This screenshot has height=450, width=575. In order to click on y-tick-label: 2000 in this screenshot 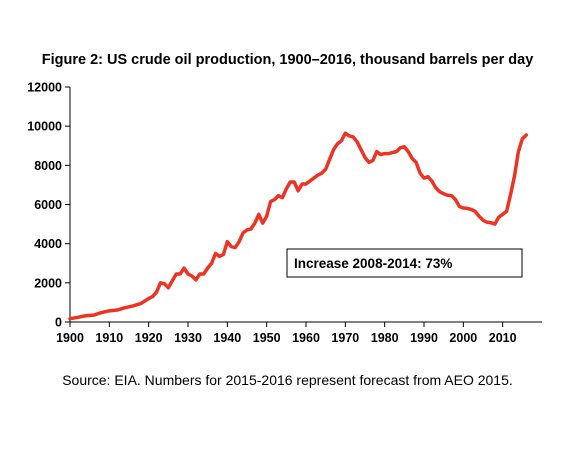, I will do `click(48, 283)`.